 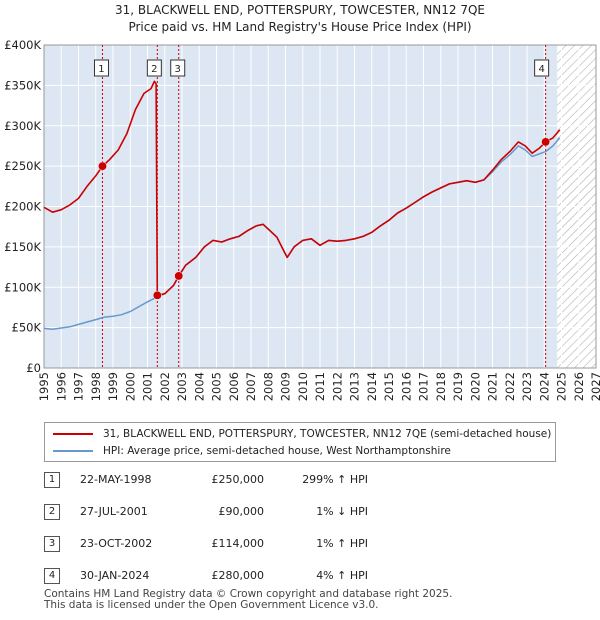 What do you see at coordinates (342, 543) in the screenshot?
I see `transaction-hpi: 1% ↑ HPI` at bounding box center [342, 543].